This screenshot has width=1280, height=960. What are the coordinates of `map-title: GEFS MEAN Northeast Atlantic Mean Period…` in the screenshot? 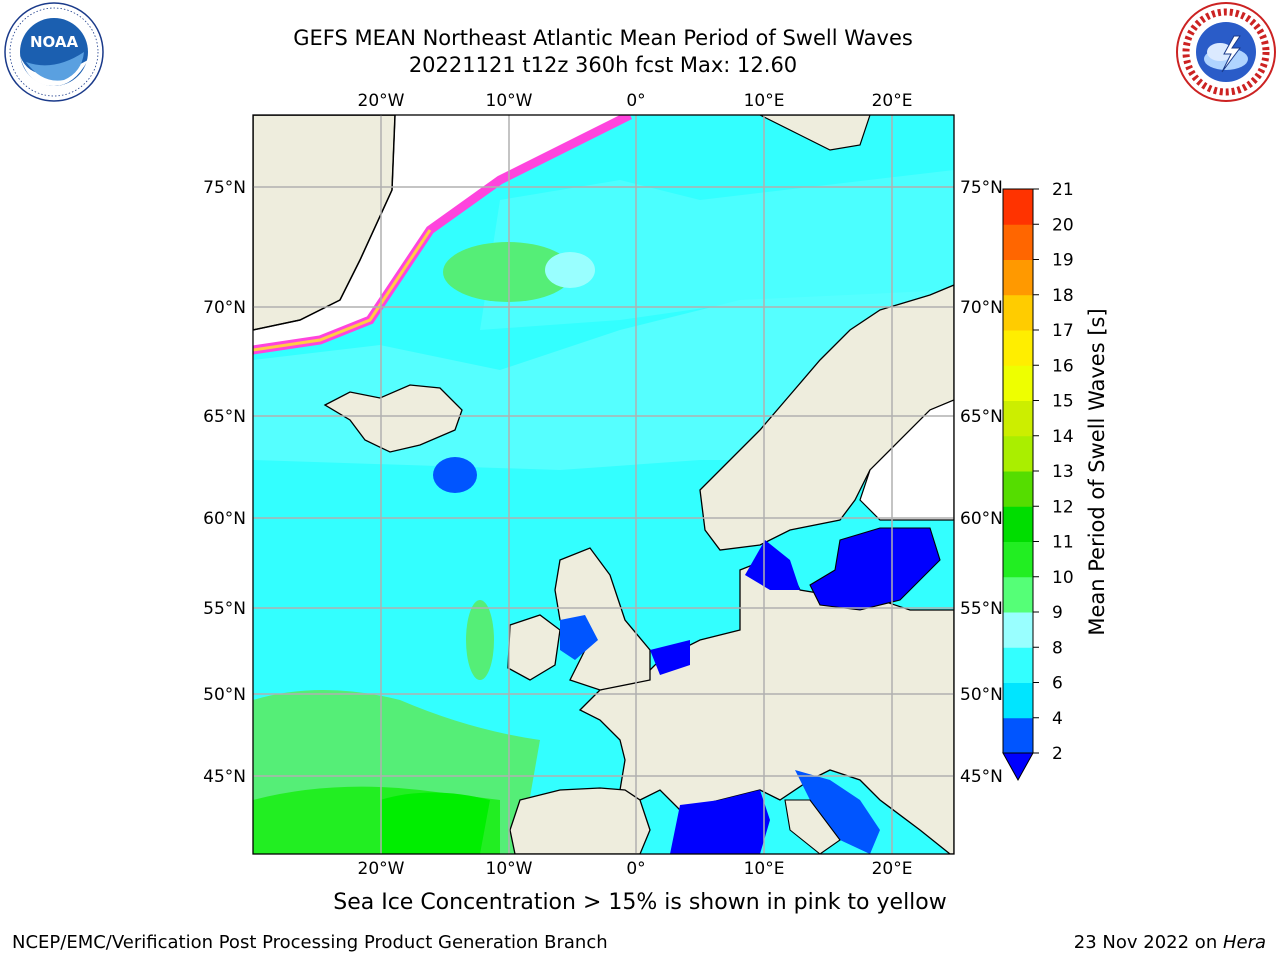 It's located at (603, 38).